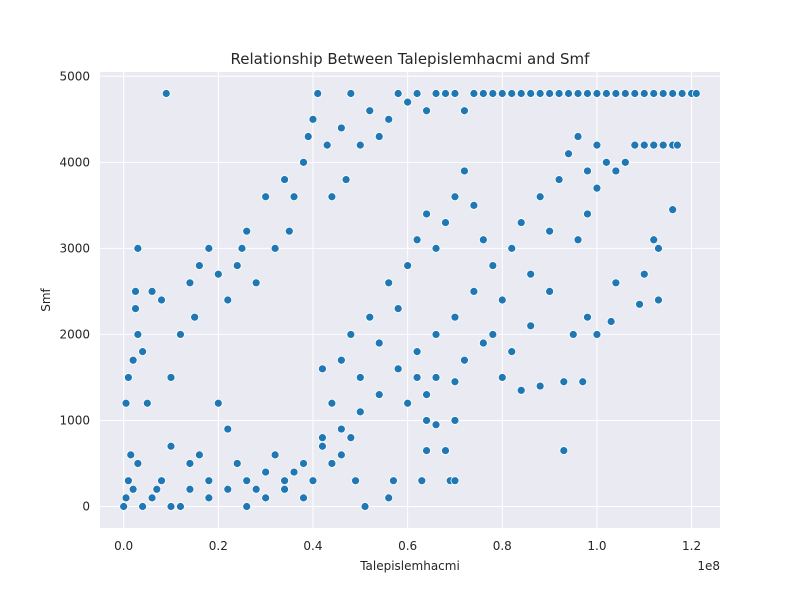 The image size is (800, 605). I want to click on x-offset-text: 1e8, so click(708, 566).